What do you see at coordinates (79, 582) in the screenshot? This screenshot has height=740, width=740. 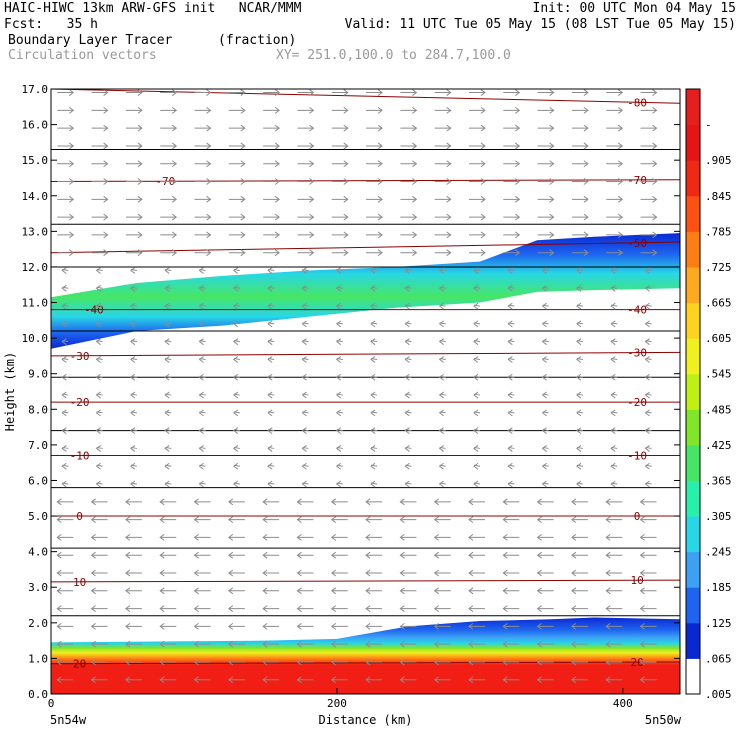 I see `temperature-contour-label: 10` at bounding box center [79, 582].